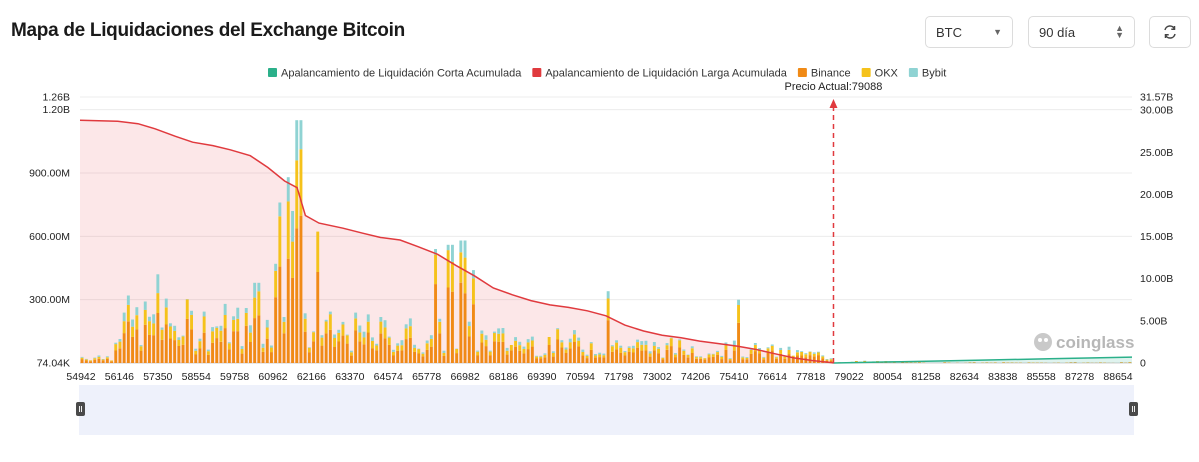  What do you see at coordinates (618, 377) in the screenshot?
I see `x-tick-label: 71798` at bounding box center [618, 377].